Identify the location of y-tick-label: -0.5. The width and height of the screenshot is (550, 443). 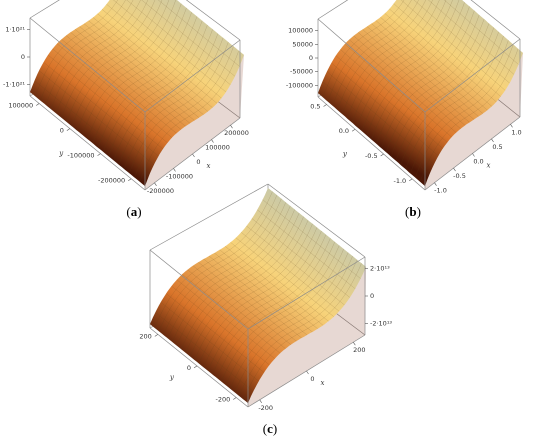
(371, 156).